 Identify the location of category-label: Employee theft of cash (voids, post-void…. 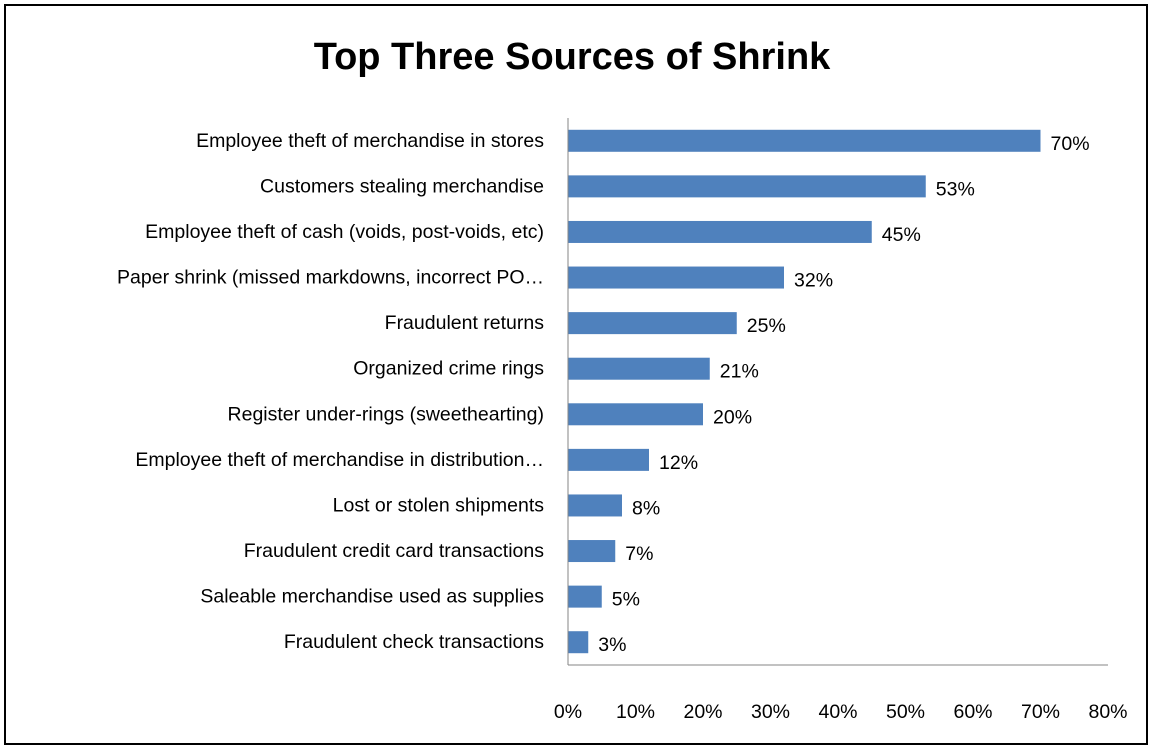
(344, 232).